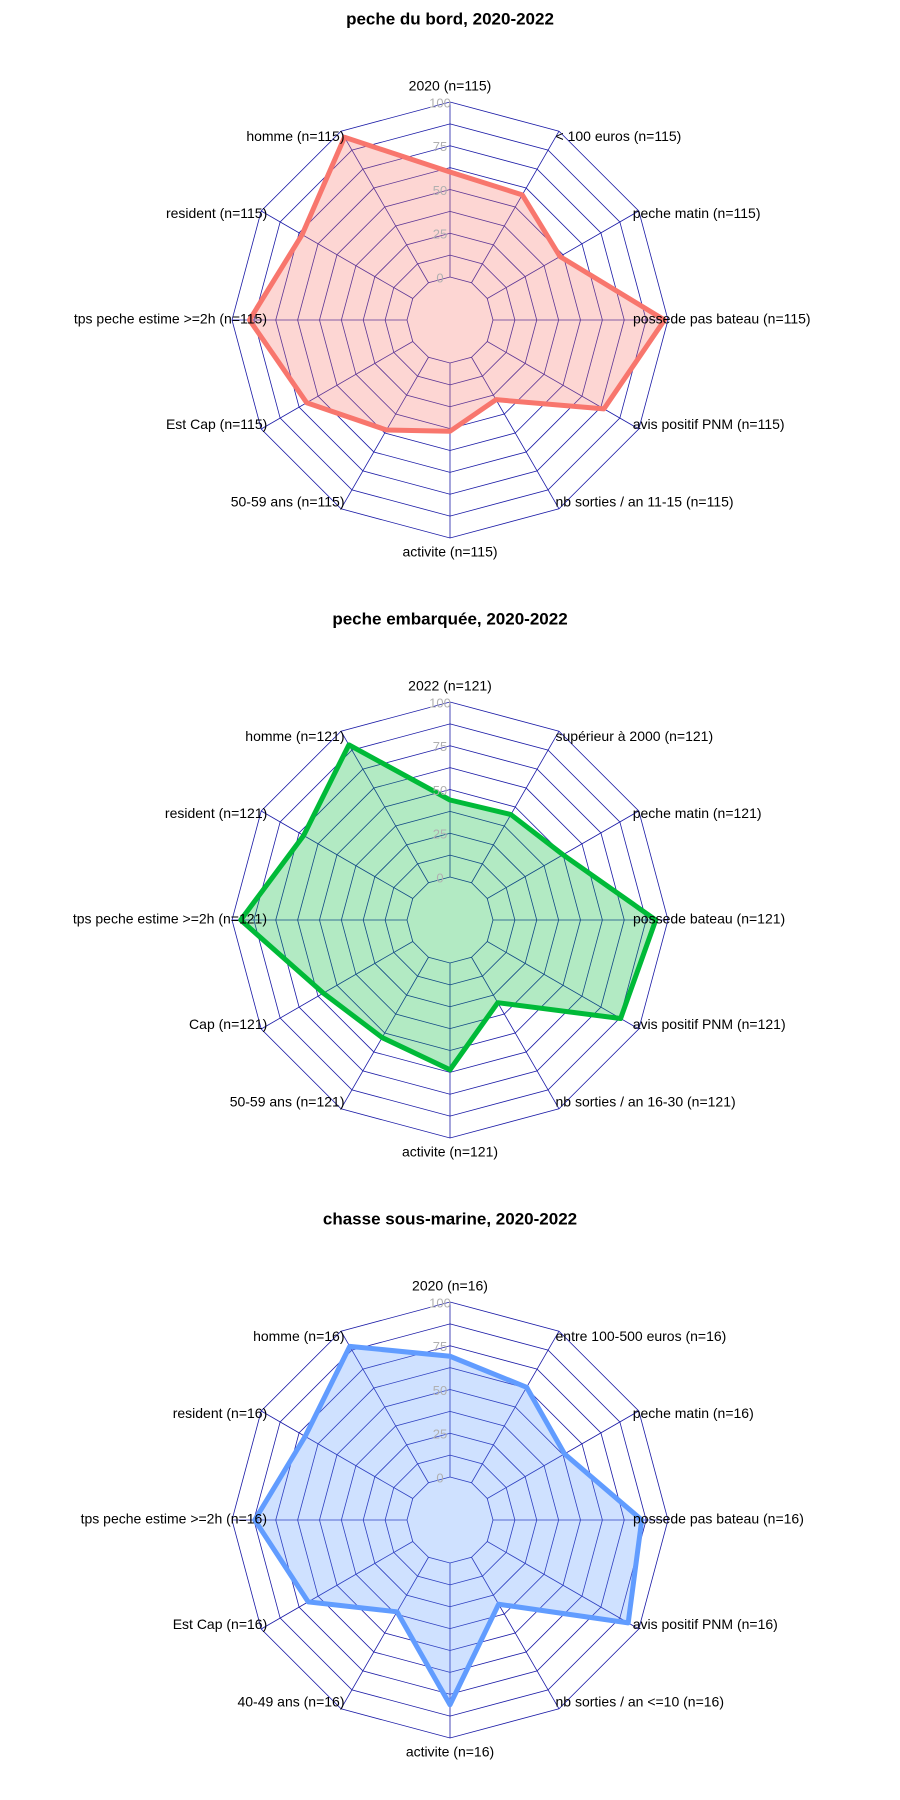 The image size is (900, 1800). What do you see at coordinates (645, 501) in the screenshot?
I see `axis-label: nb sorties / an 11-15 (n=115)` at bounding box center [645, 501].